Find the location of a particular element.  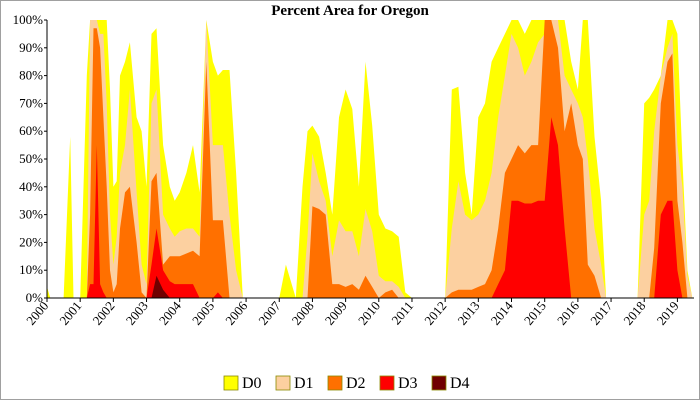

y-tick-labels: 0% 10% 20% 30% 40% 50% 60% 70% 80% 90% 100% is located at coordinates (30, 158).